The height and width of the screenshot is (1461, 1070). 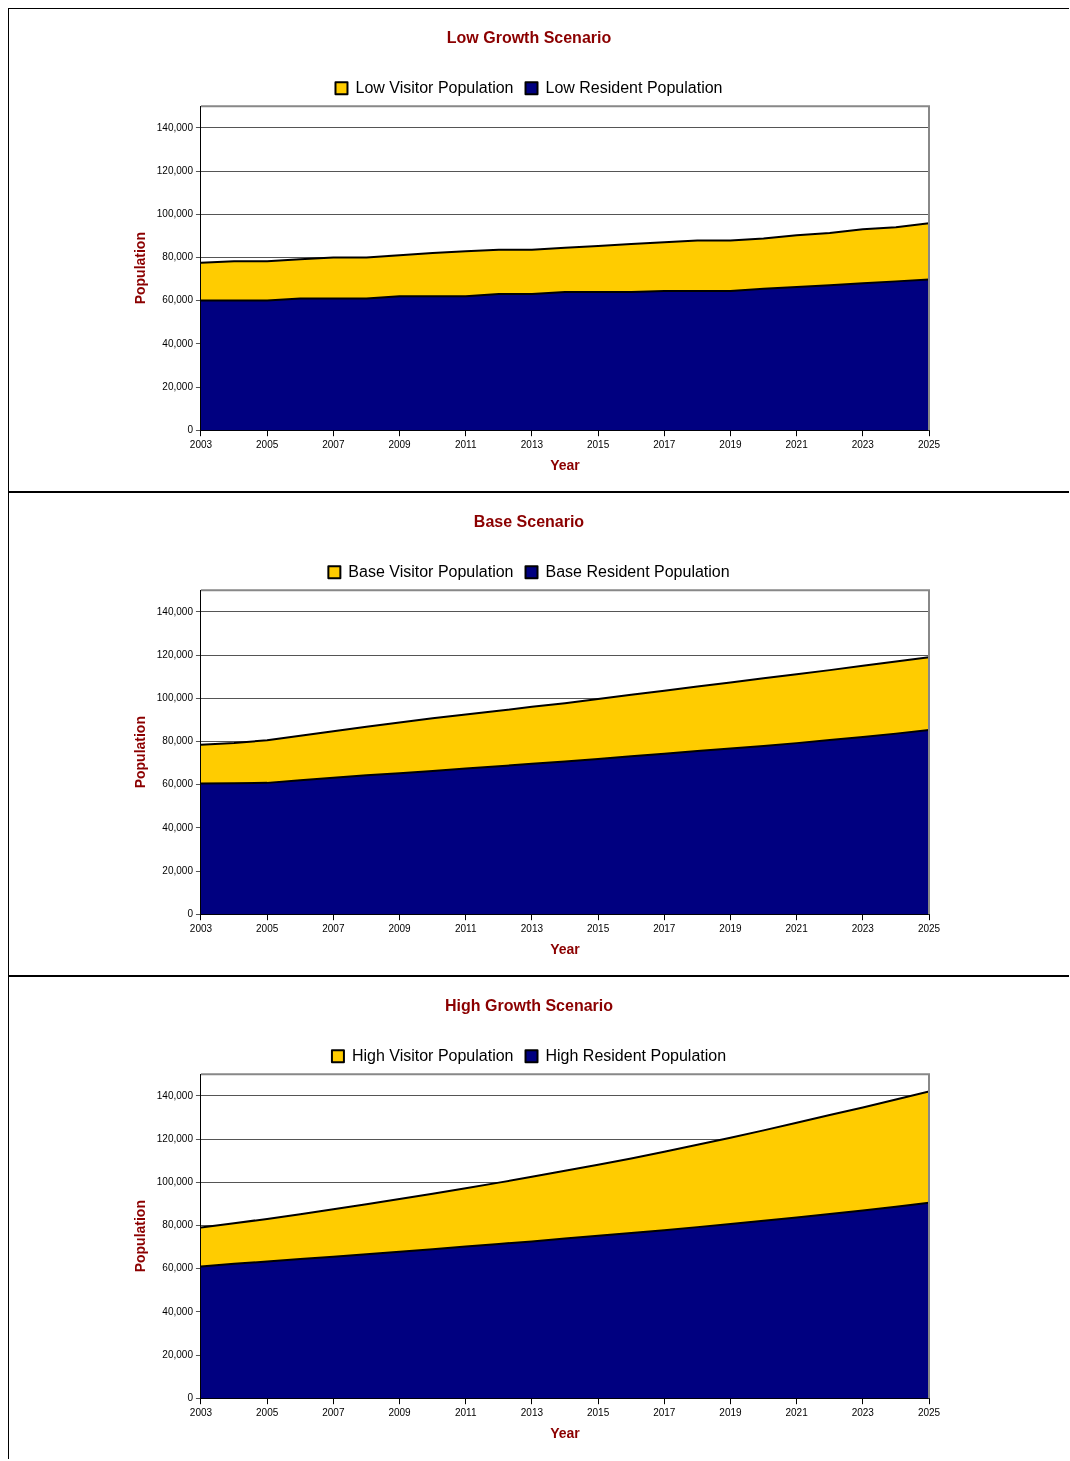 I want to click on legend-label: High Visitor Population, so click(x=432, y=1055).